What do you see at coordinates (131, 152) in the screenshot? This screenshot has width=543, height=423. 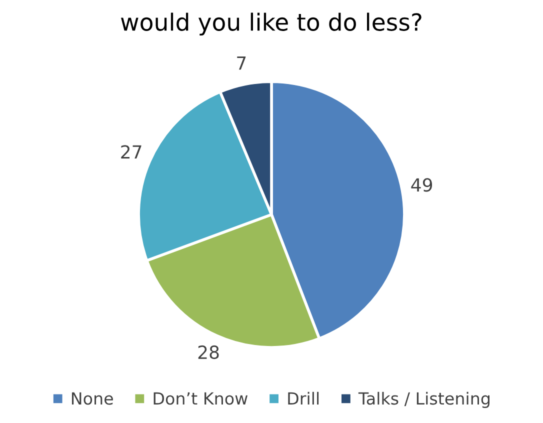 I see `data-label: 27` at bounding box center [131, 152].